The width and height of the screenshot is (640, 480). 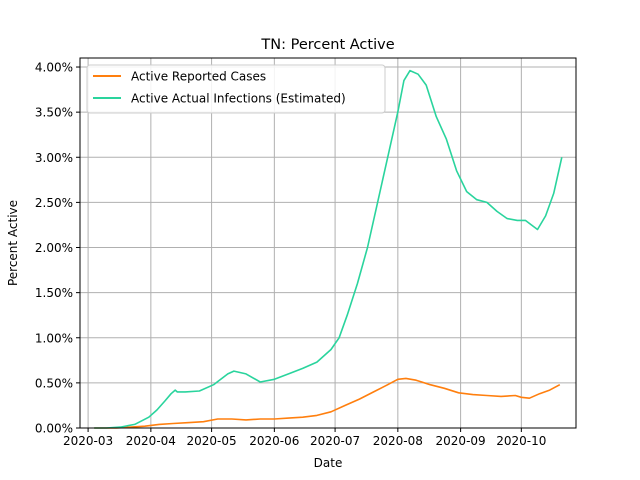 What do you see at coordinates (327, 45) in the screenshot?
I see `chart-title: TN: Percent Active` at bounding box center [327, 45].